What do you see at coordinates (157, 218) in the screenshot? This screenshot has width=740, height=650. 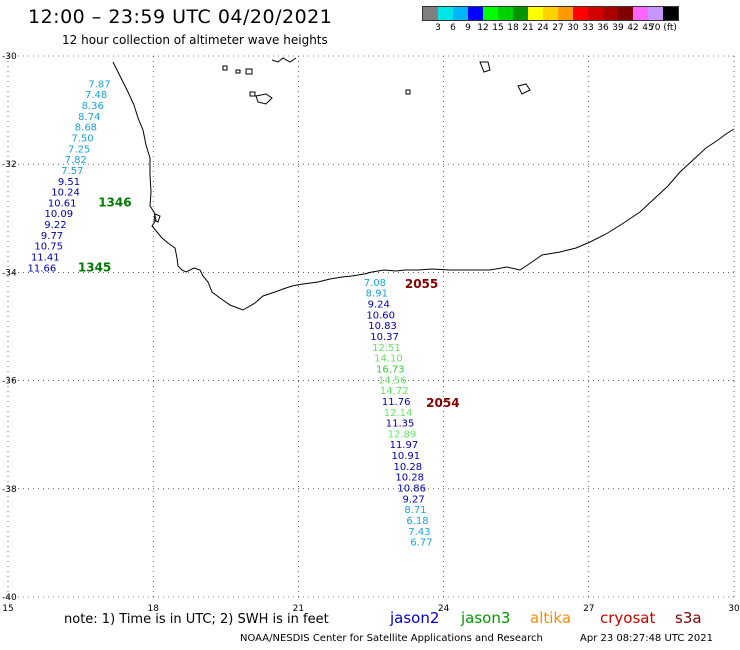 I see `coastline-saldanha` at bounding box center [157, 218].